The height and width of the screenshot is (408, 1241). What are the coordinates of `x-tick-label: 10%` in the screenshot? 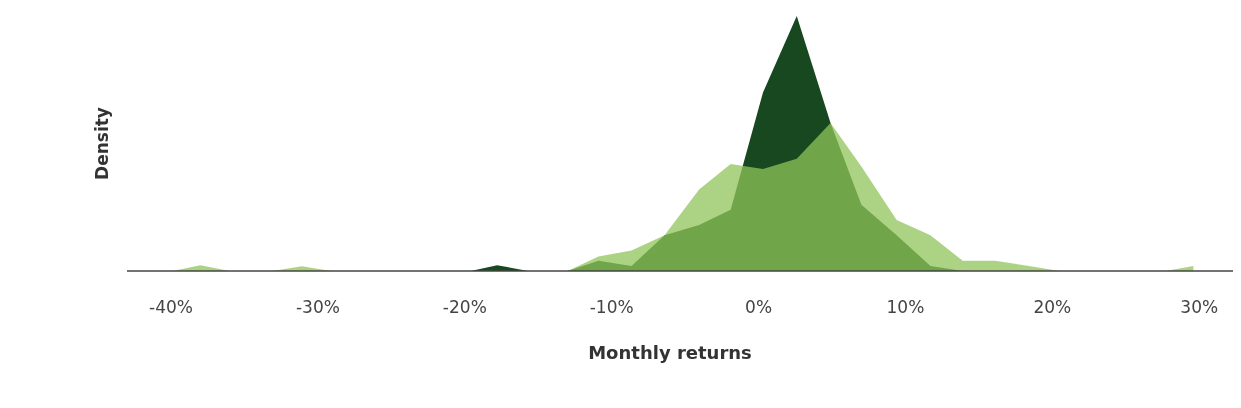 It's located at (905, 307).